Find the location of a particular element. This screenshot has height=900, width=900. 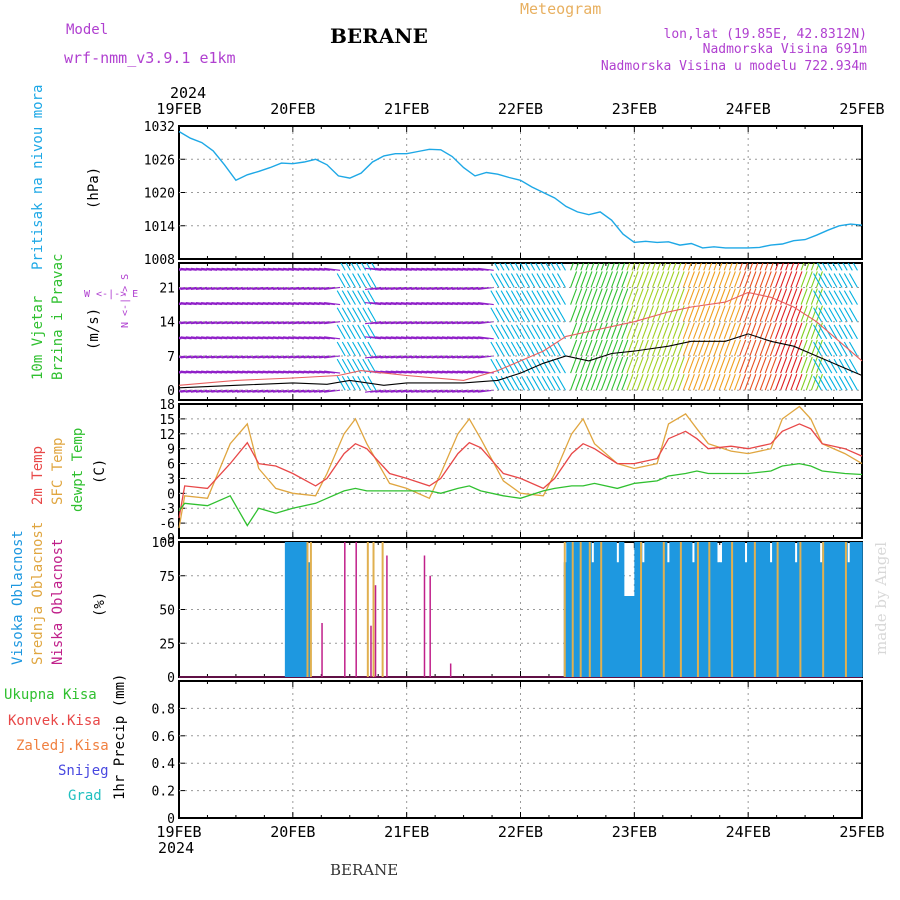

y-tick-label: 0.6 is located at coordinates (163, 737).